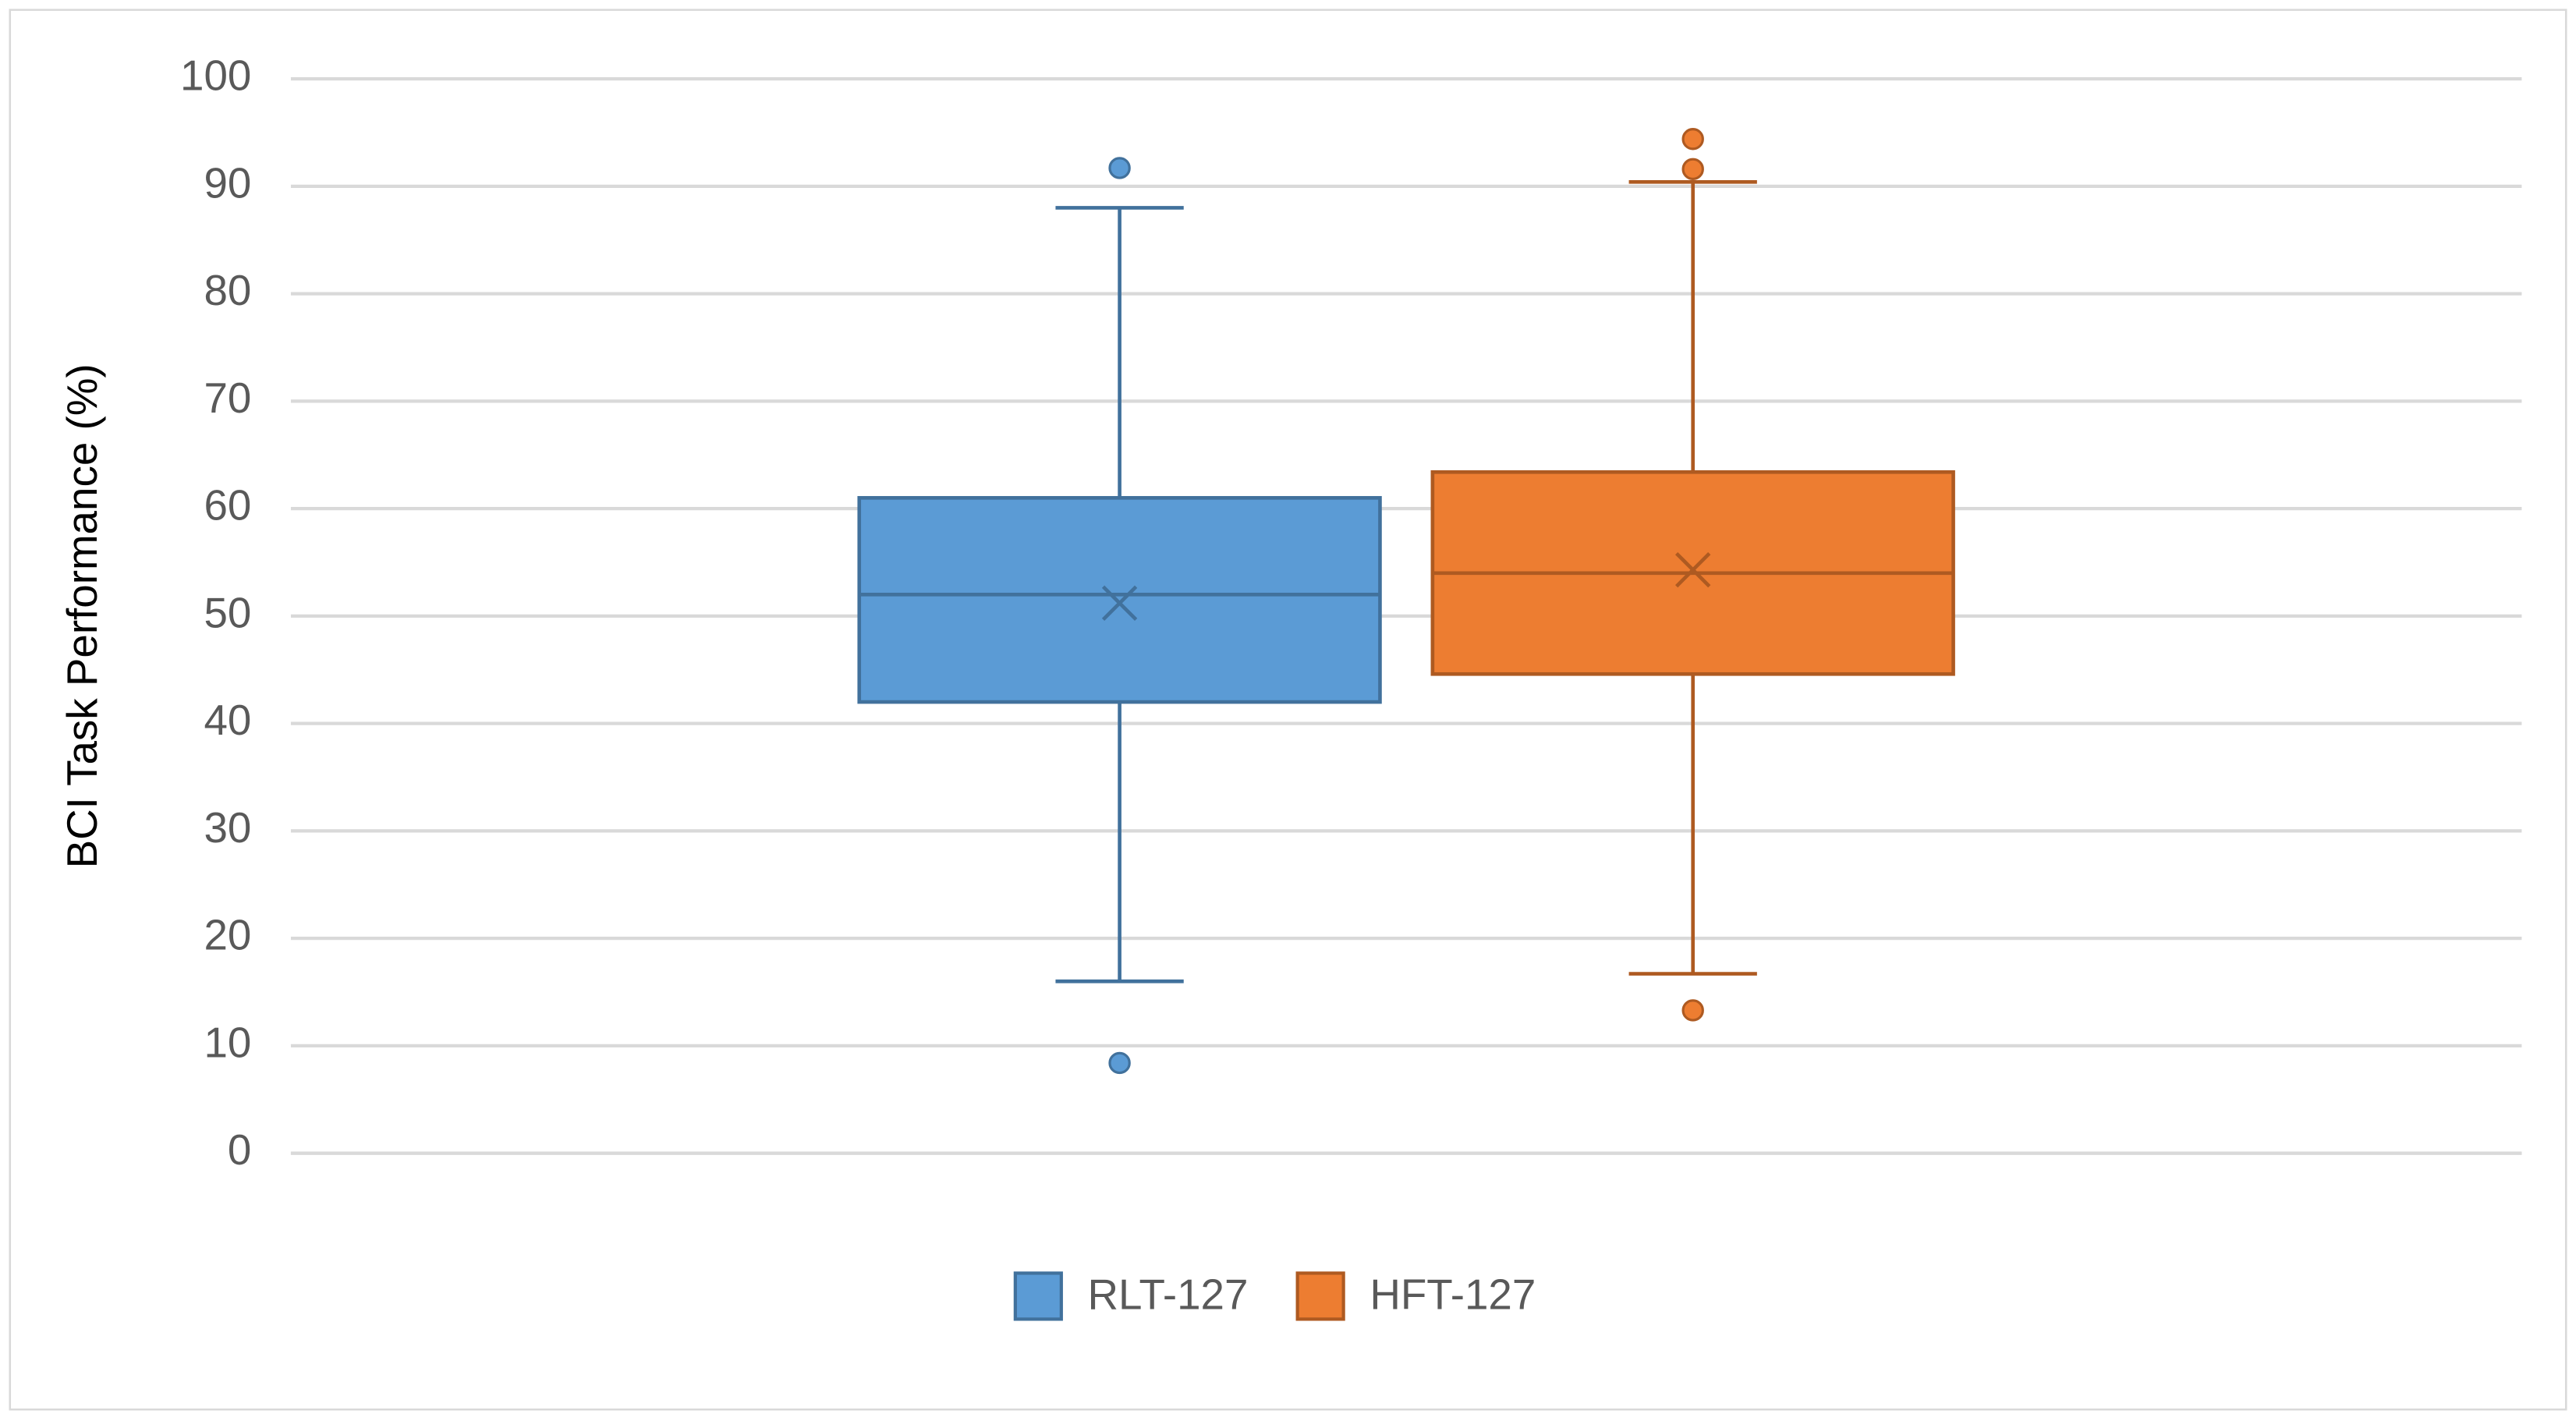  Describe the element at coordinates (1452, 1294) in the screenshot. I see `legend-label: HFT-127` at that location.